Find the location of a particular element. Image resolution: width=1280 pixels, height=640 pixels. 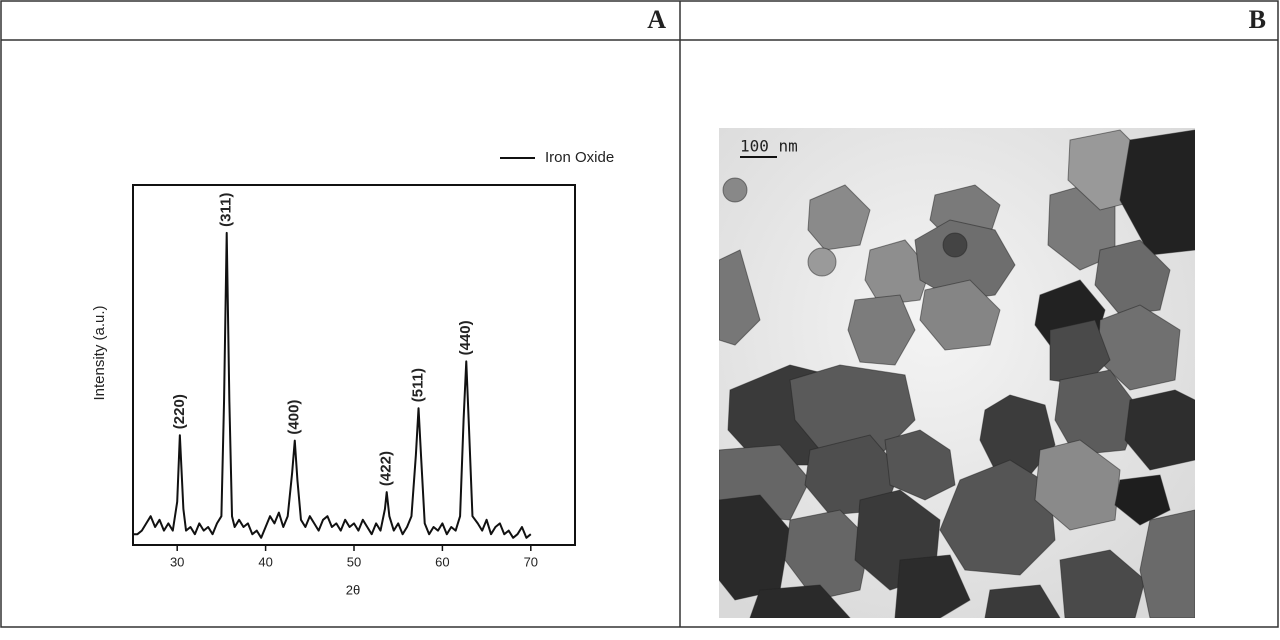

legend-label: Iron Oxide is located at coordinates (579, 157).